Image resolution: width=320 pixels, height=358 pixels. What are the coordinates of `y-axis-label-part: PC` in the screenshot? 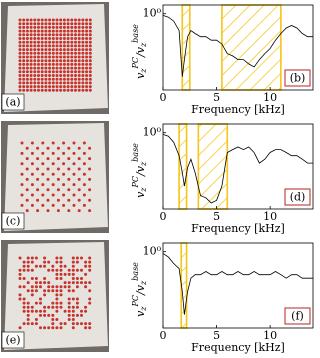 It's located at (135, 301).